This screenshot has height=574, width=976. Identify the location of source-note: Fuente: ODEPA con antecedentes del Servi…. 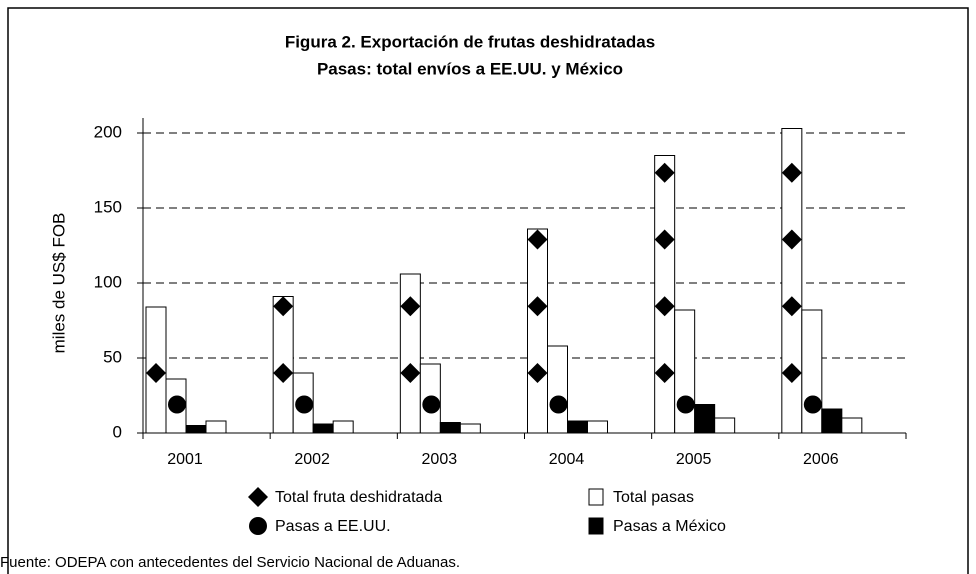
(230, 562).